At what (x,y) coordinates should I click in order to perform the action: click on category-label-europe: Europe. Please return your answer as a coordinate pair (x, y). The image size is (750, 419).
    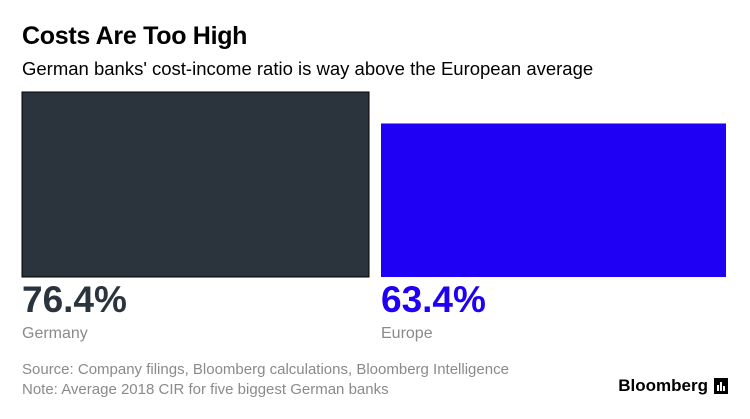
    Looking at the image, I should click on (407, 333).